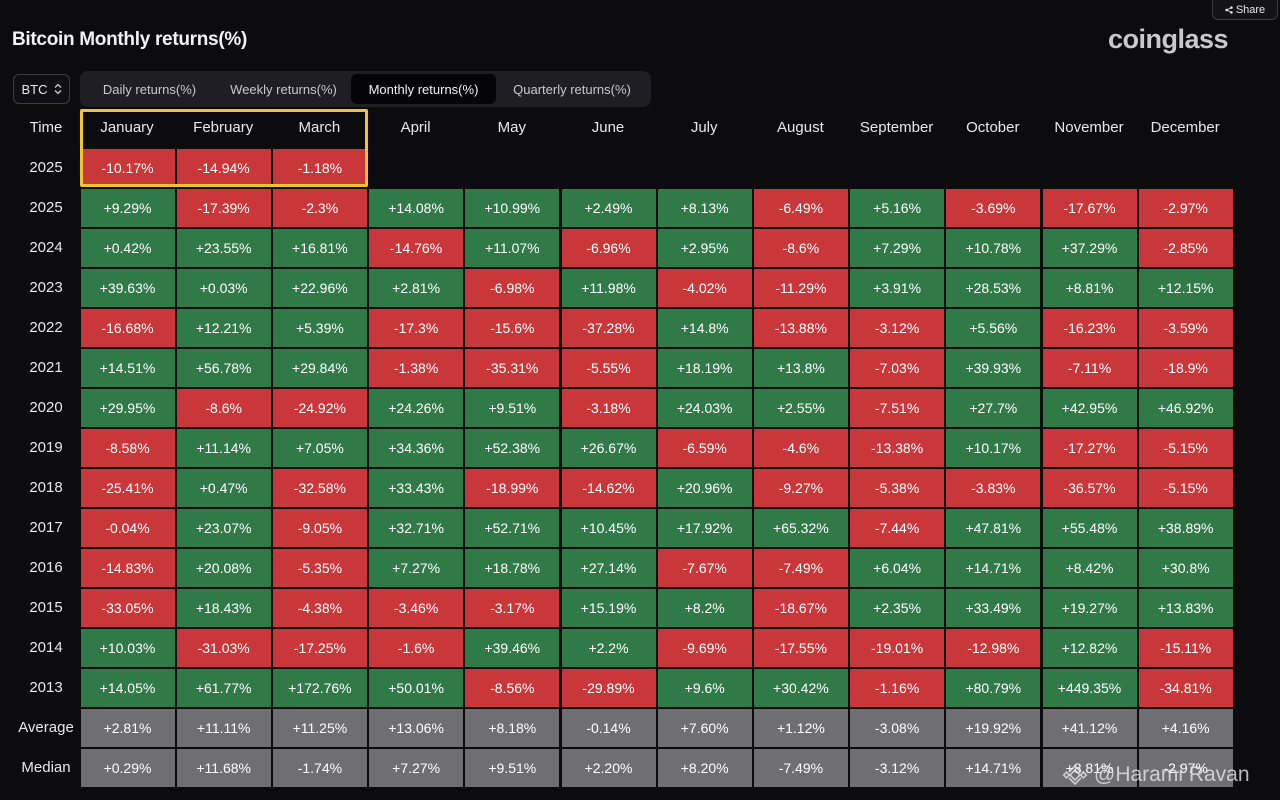 The height and width of the screenshot is (800, 1280). I want to click on return-cell: -31.03%, so click(223, 647).